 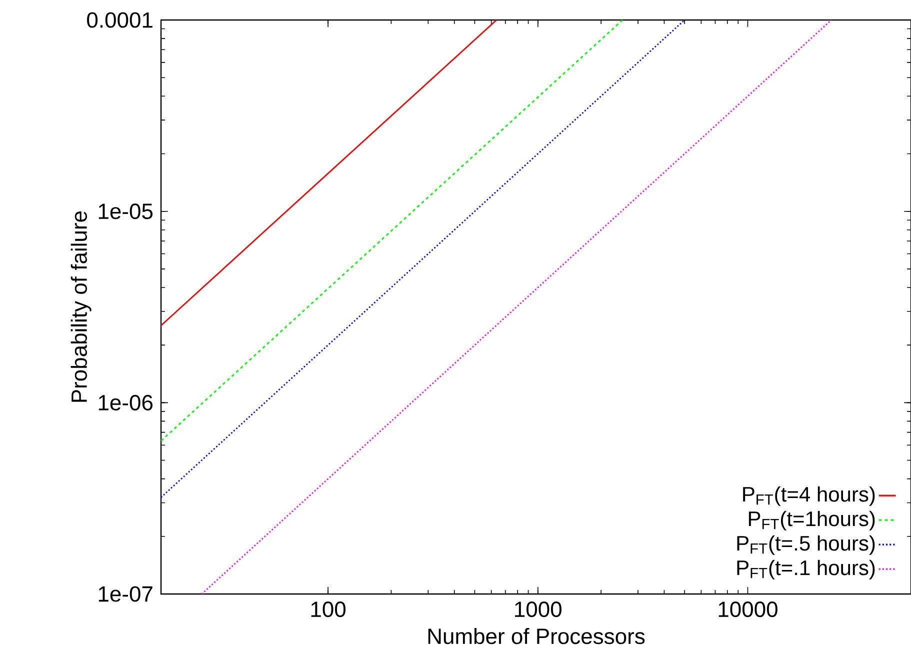 I want to click on y-tick-label: 1e-06, so click(x=125, y=402).